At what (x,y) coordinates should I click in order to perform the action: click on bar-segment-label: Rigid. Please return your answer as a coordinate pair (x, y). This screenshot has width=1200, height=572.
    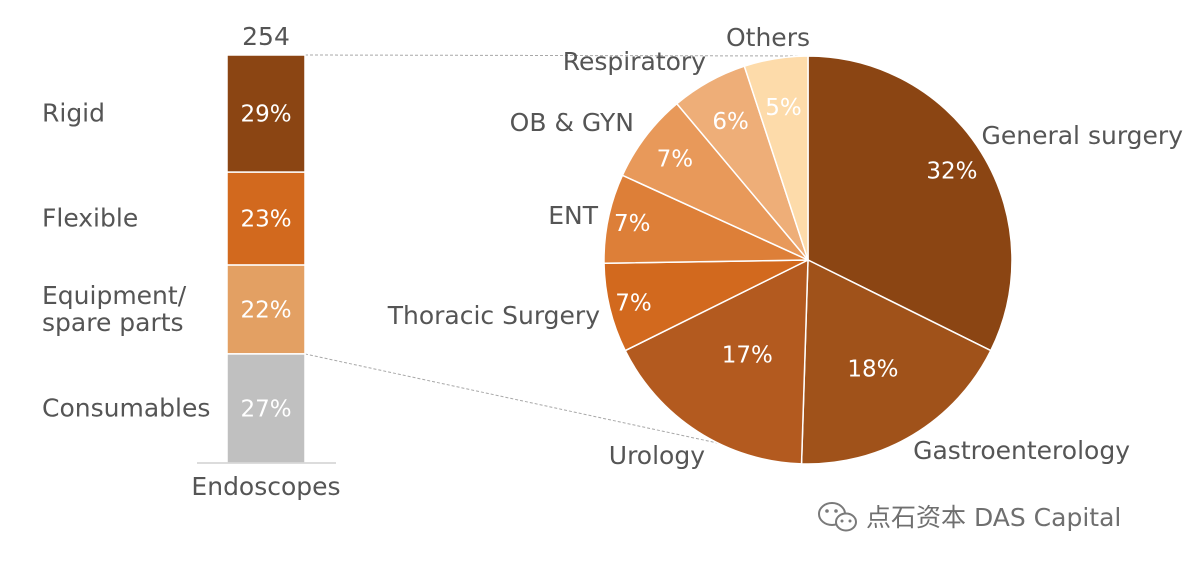
    Looking at the image, I should click on (73, 113).